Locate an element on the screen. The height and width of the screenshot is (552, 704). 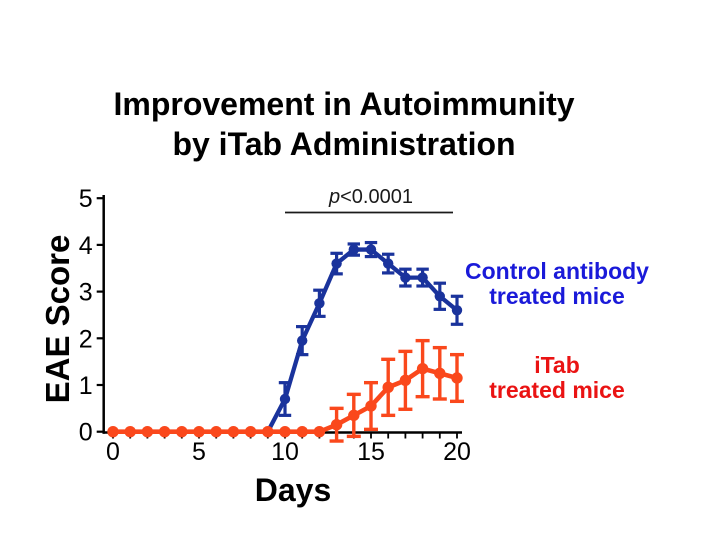
x-axis-ticks: 0 5 10 15 20 is located at coordinates (288, 449).